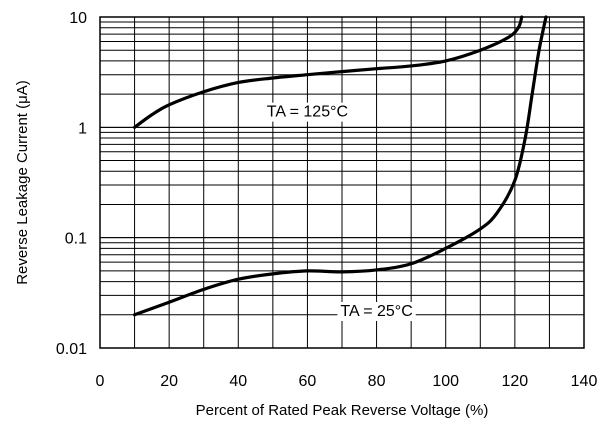  What do you see at coordinates (76, 239) in the screenshot?
I see `y-tick-label: 0.1` at bounding box center [76, 239].